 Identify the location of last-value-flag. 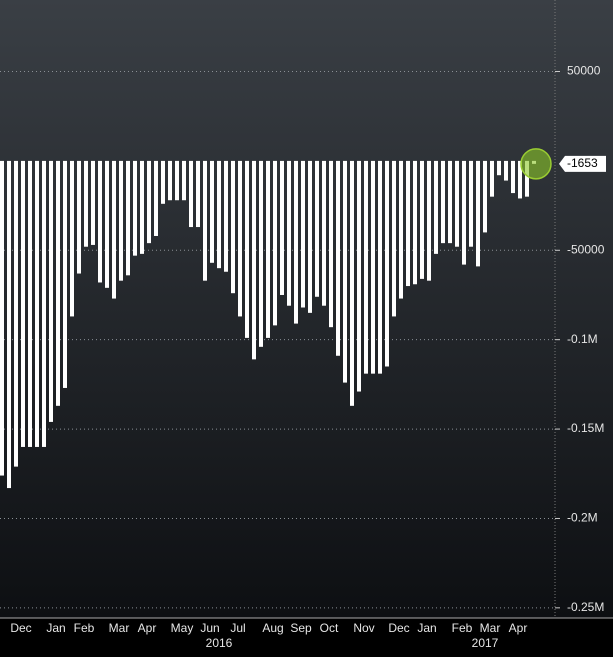
(582, 163).